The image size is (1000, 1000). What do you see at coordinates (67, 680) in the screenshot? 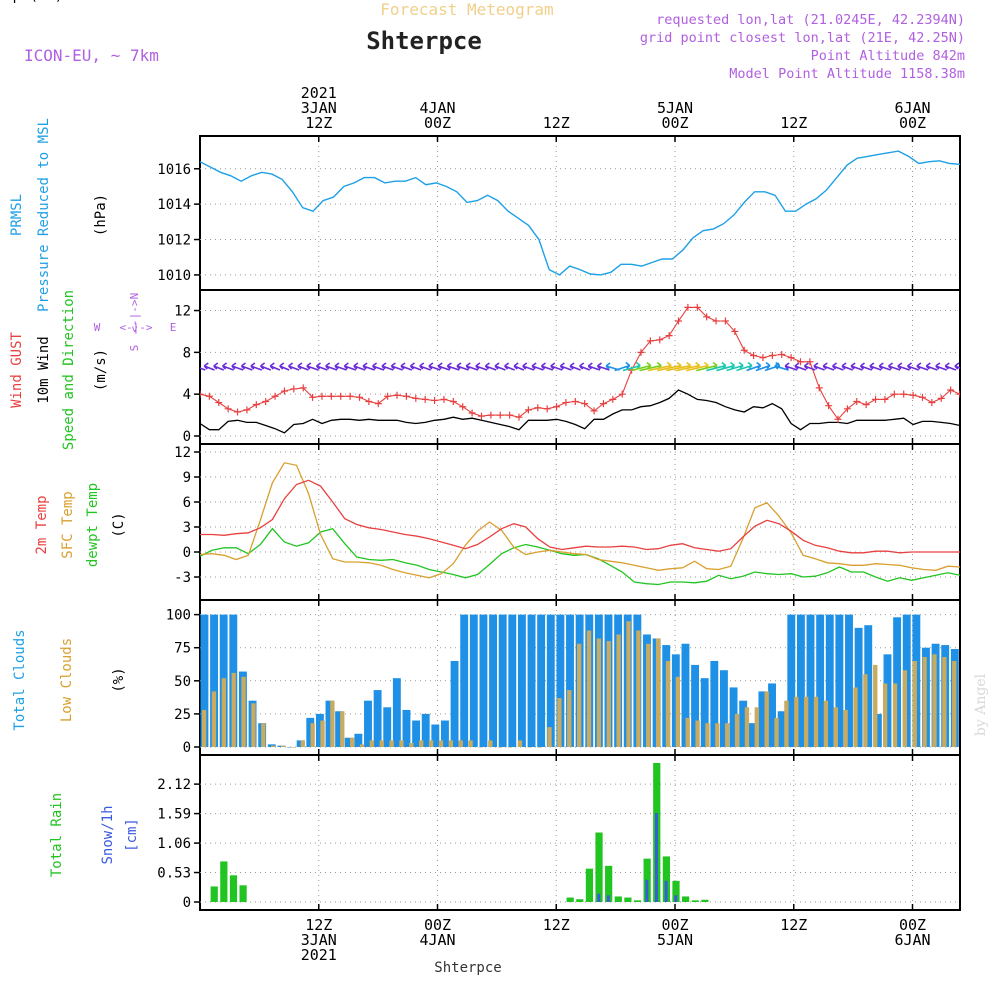
I see `panel-label-clouds-1: Low Clouds` at bounding box center [67, 680].